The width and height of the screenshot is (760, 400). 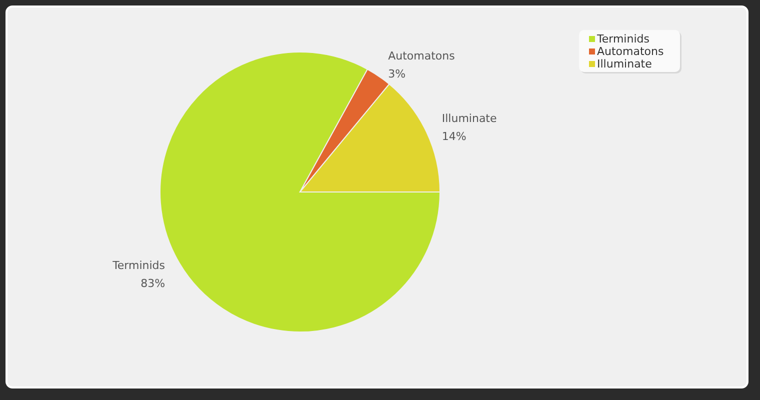 I want to click on data-label: 14%, so click(x=454, y=137).